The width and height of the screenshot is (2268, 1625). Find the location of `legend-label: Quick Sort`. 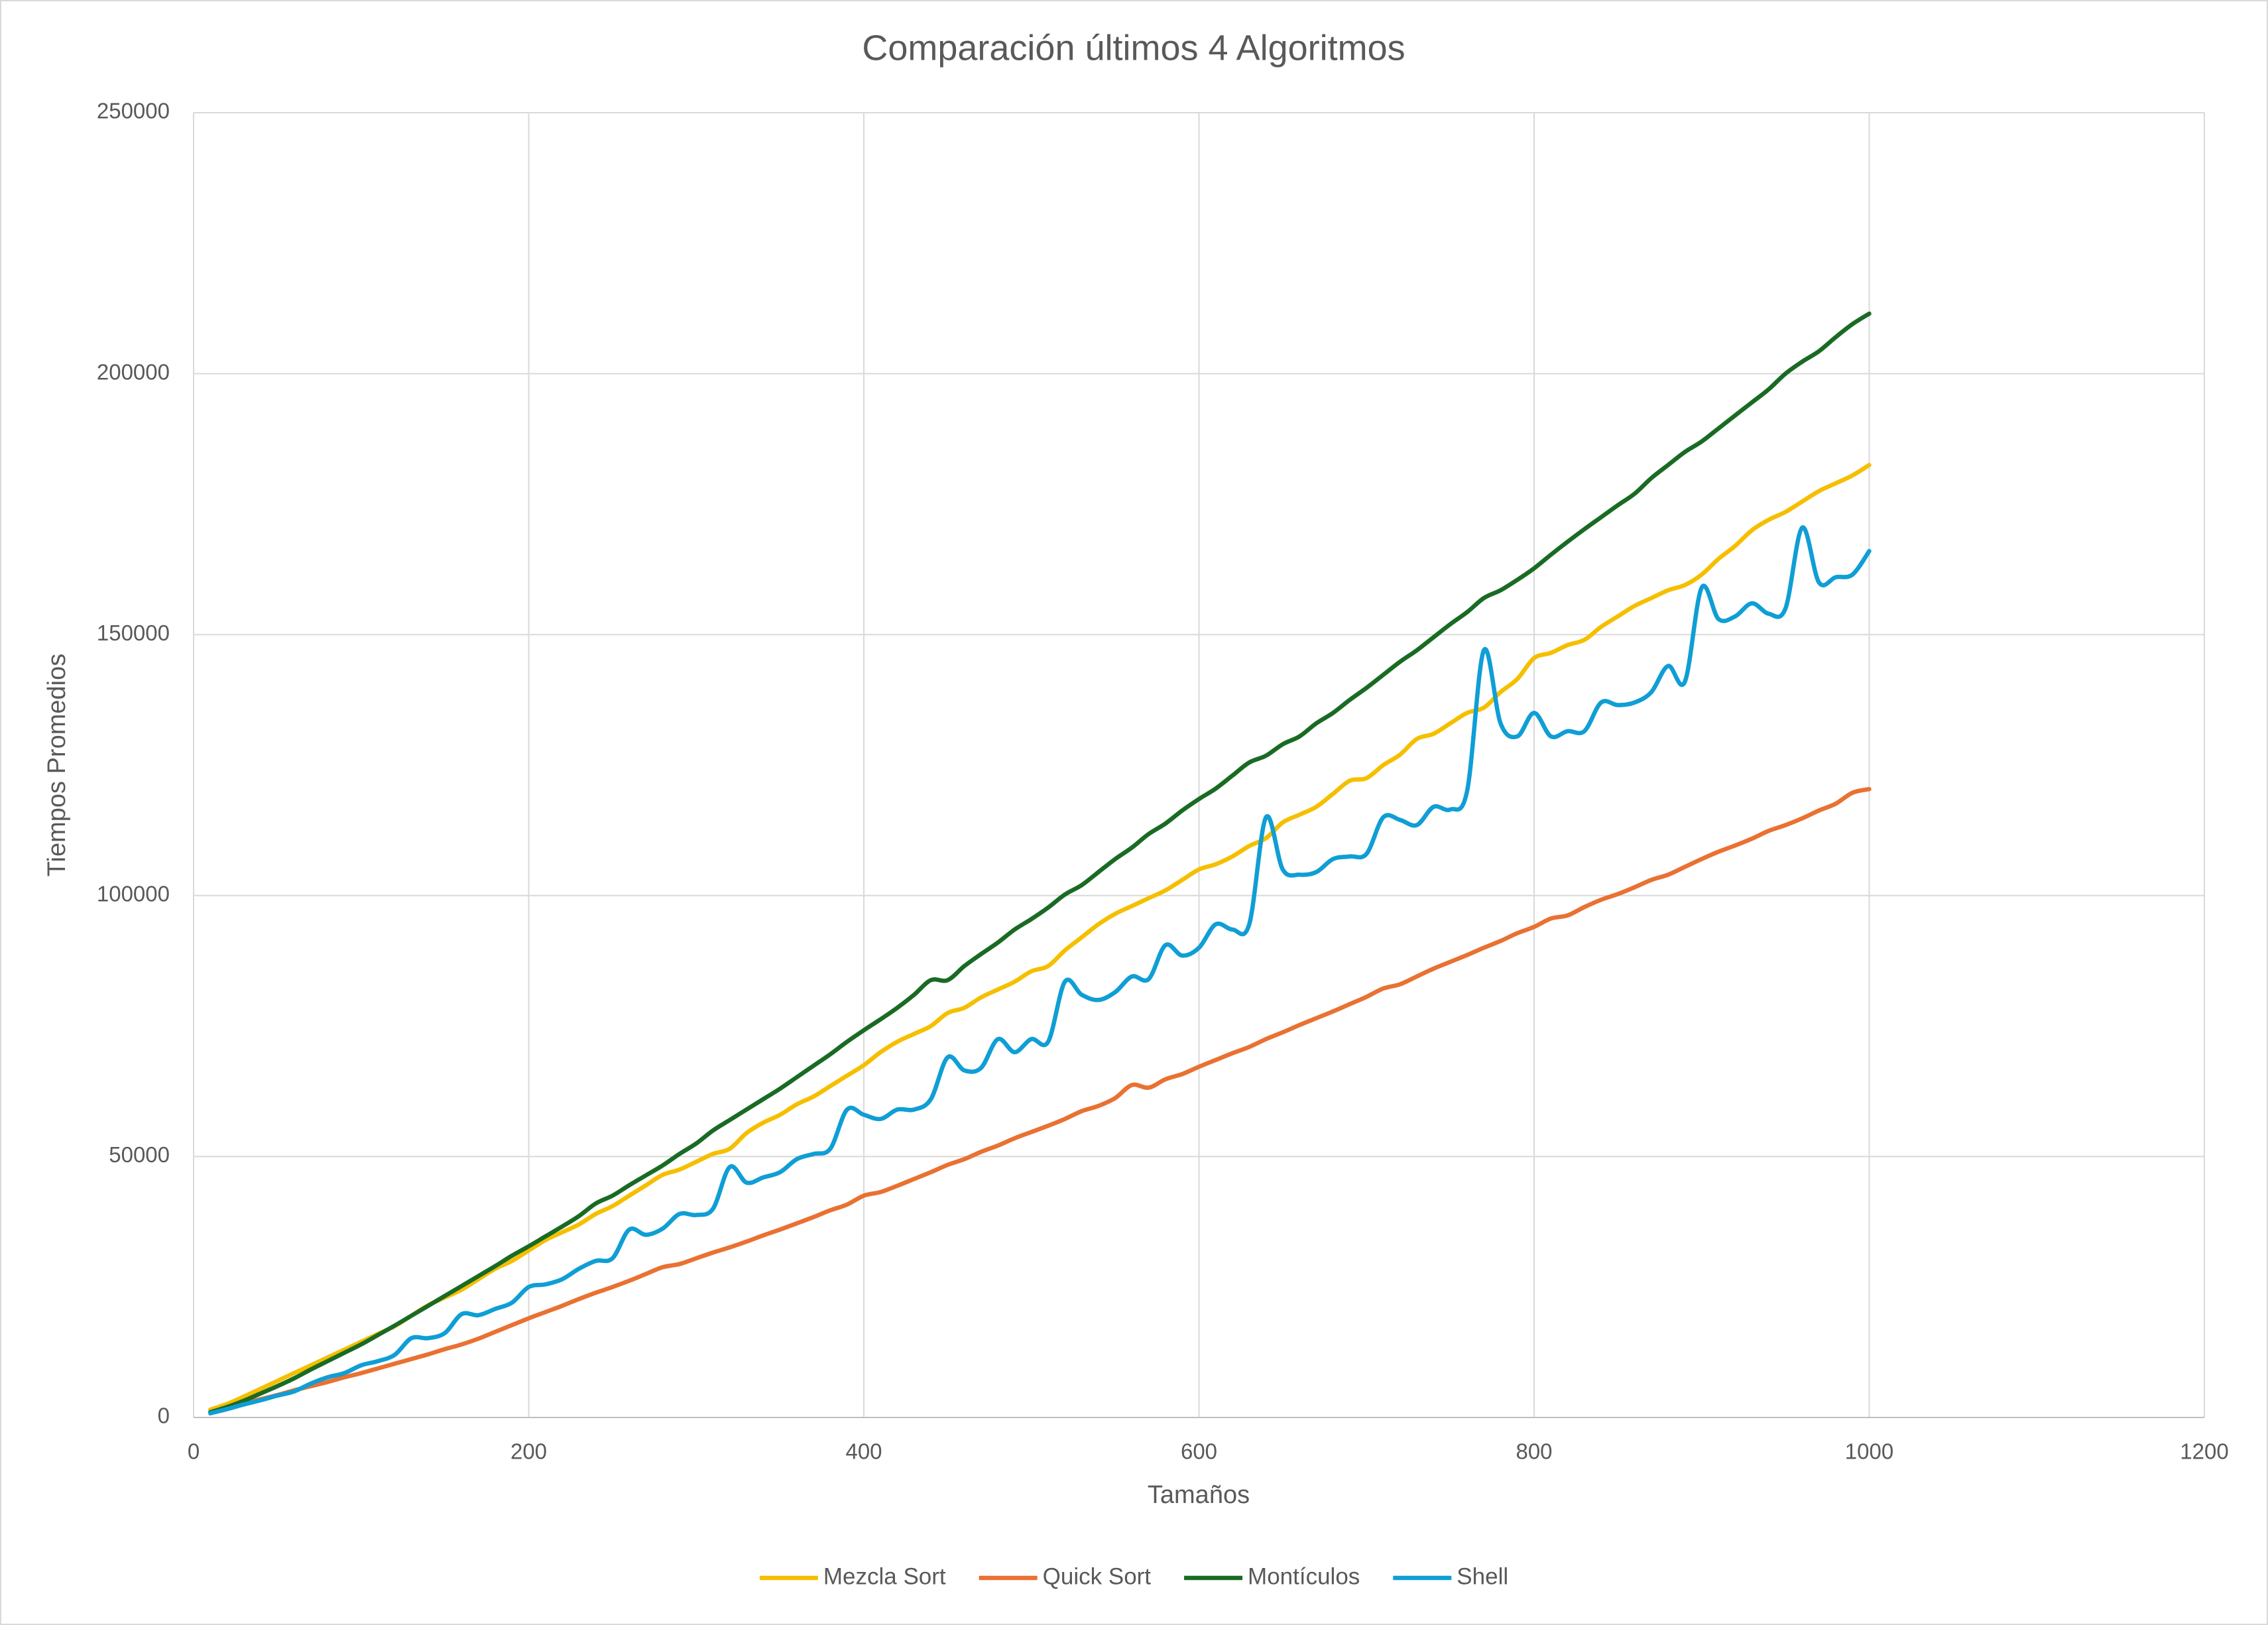

legend-label: Quick Sort is located at coordinates (1097, 1576).